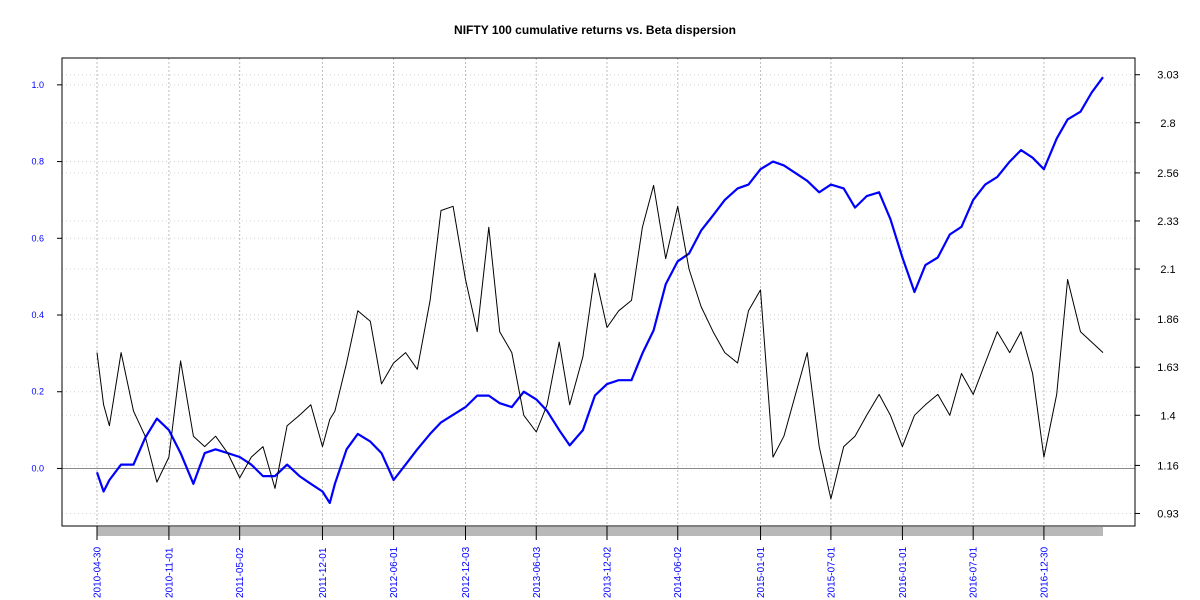 This screenshot has height=600, width=1200. I want to click on right-tick-label: 2.8, so click(1167, 124).